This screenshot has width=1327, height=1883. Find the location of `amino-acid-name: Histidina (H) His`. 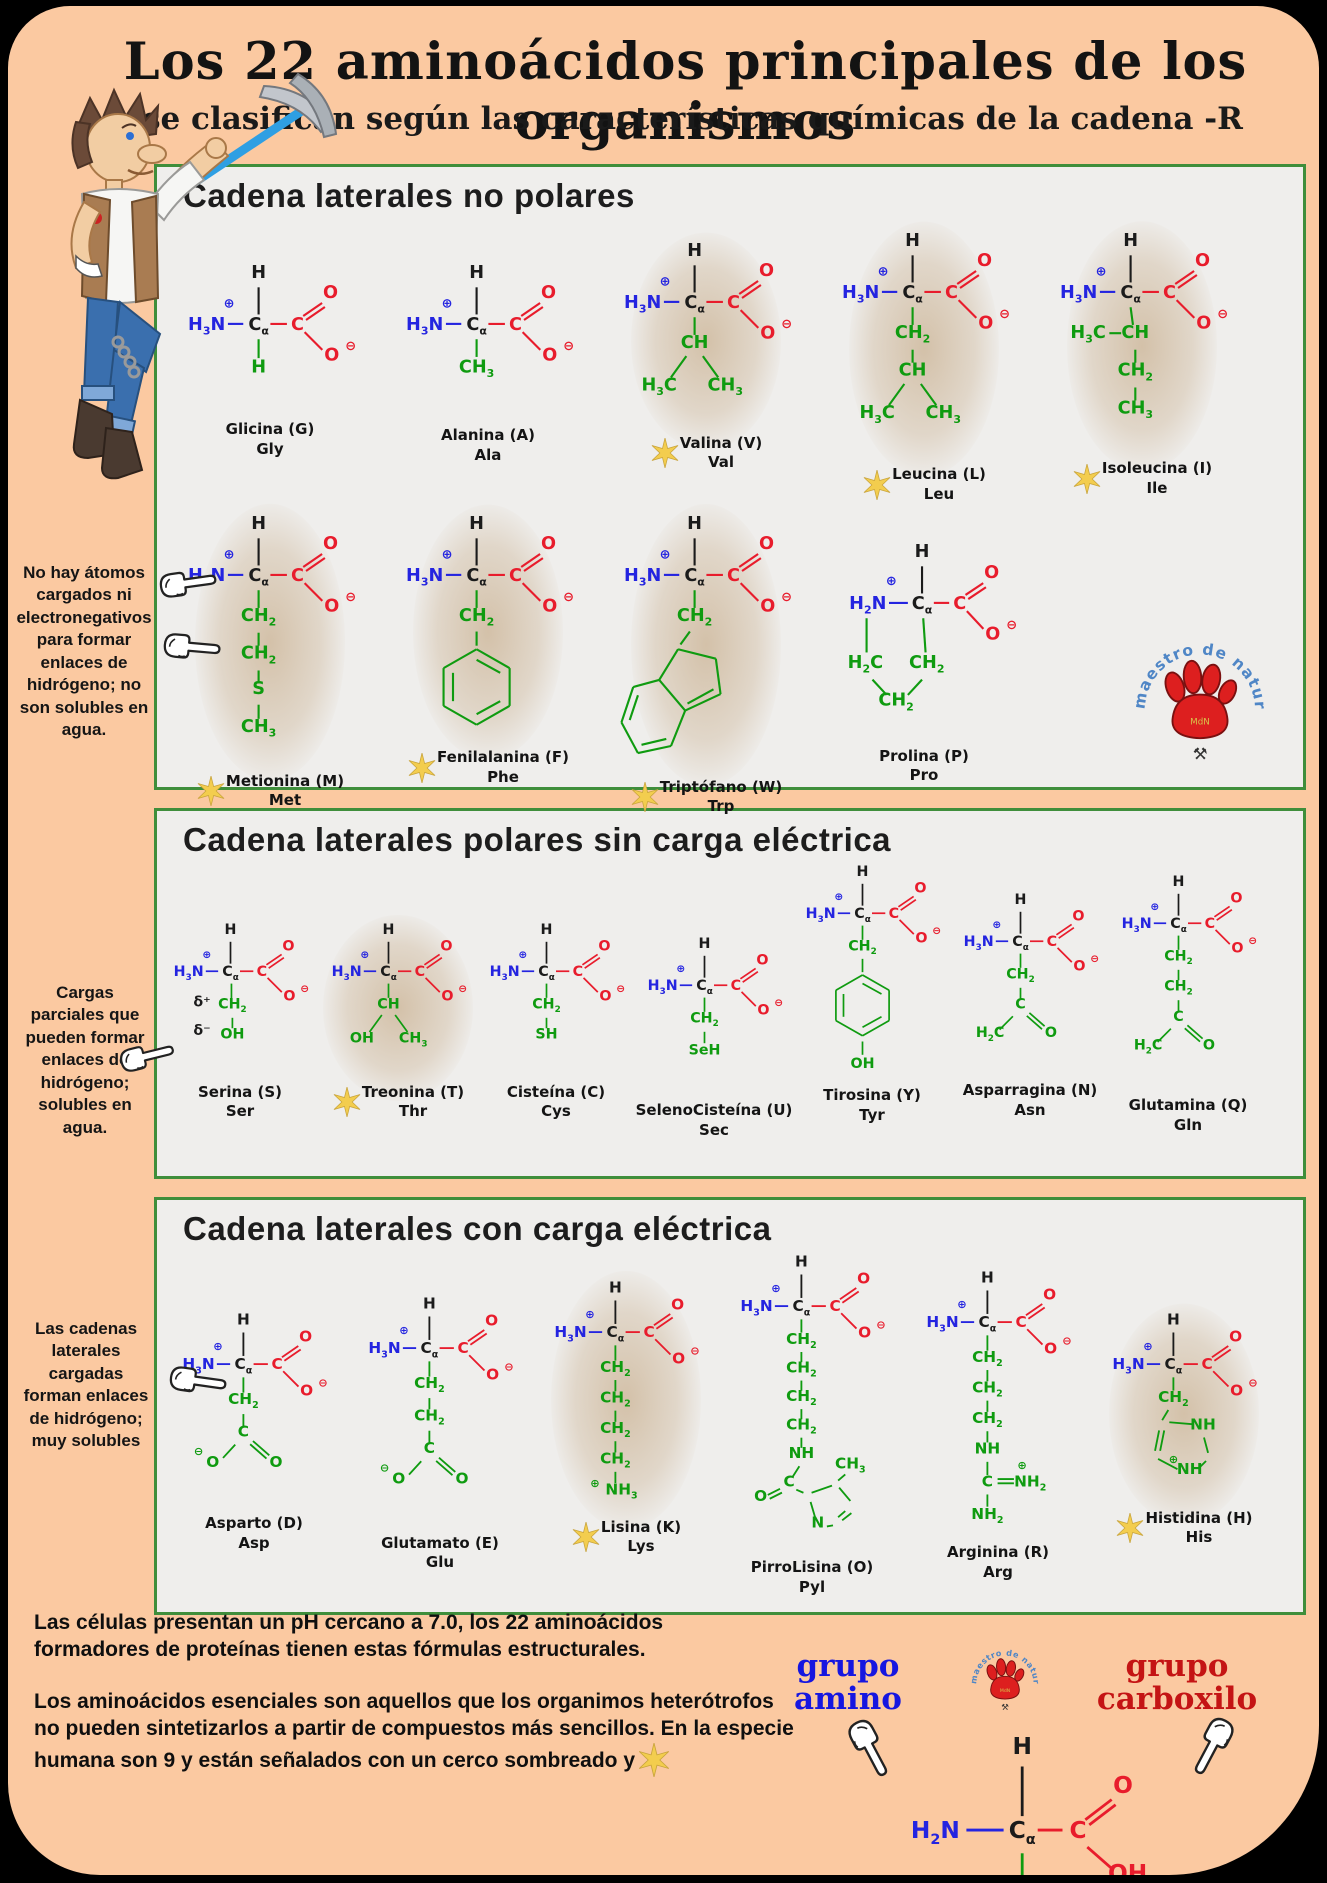

amino-acid-name: Histidina (H) His is located at coordinates (1199, 1527).